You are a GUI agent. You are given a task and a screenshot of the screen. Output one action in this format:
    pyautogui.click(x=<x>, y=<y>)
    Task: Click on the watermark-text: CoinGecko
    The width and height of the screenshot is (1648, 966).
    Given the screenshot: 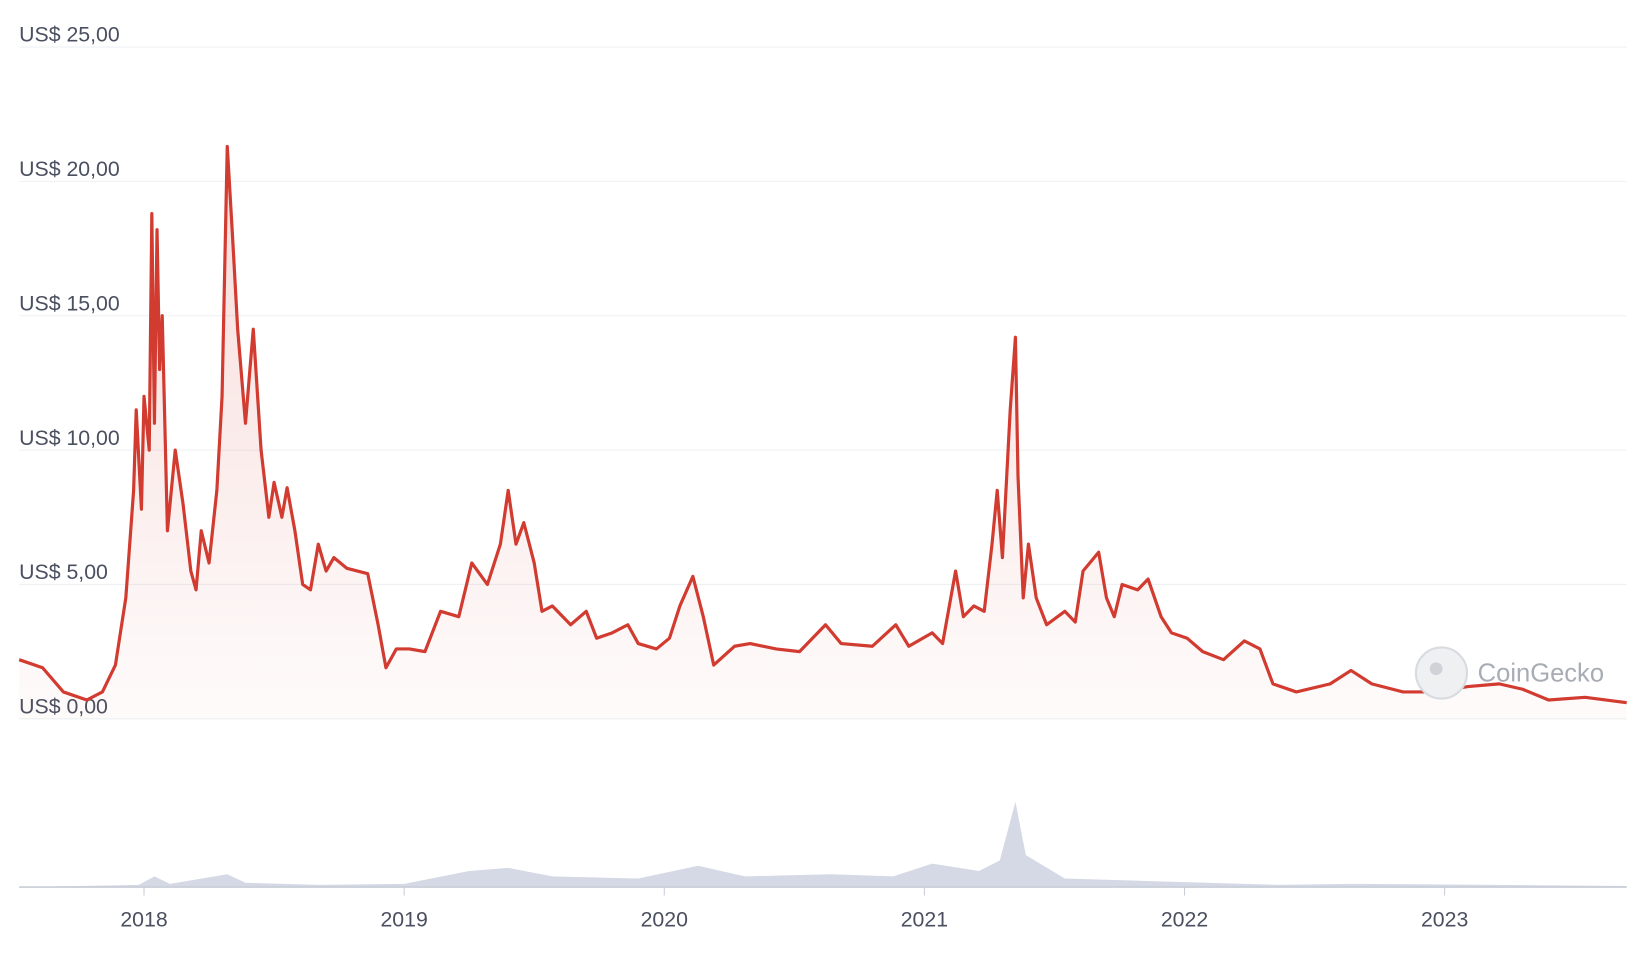 What is the action you would take?
    pyautogui.click(x=1541, y=674)
    